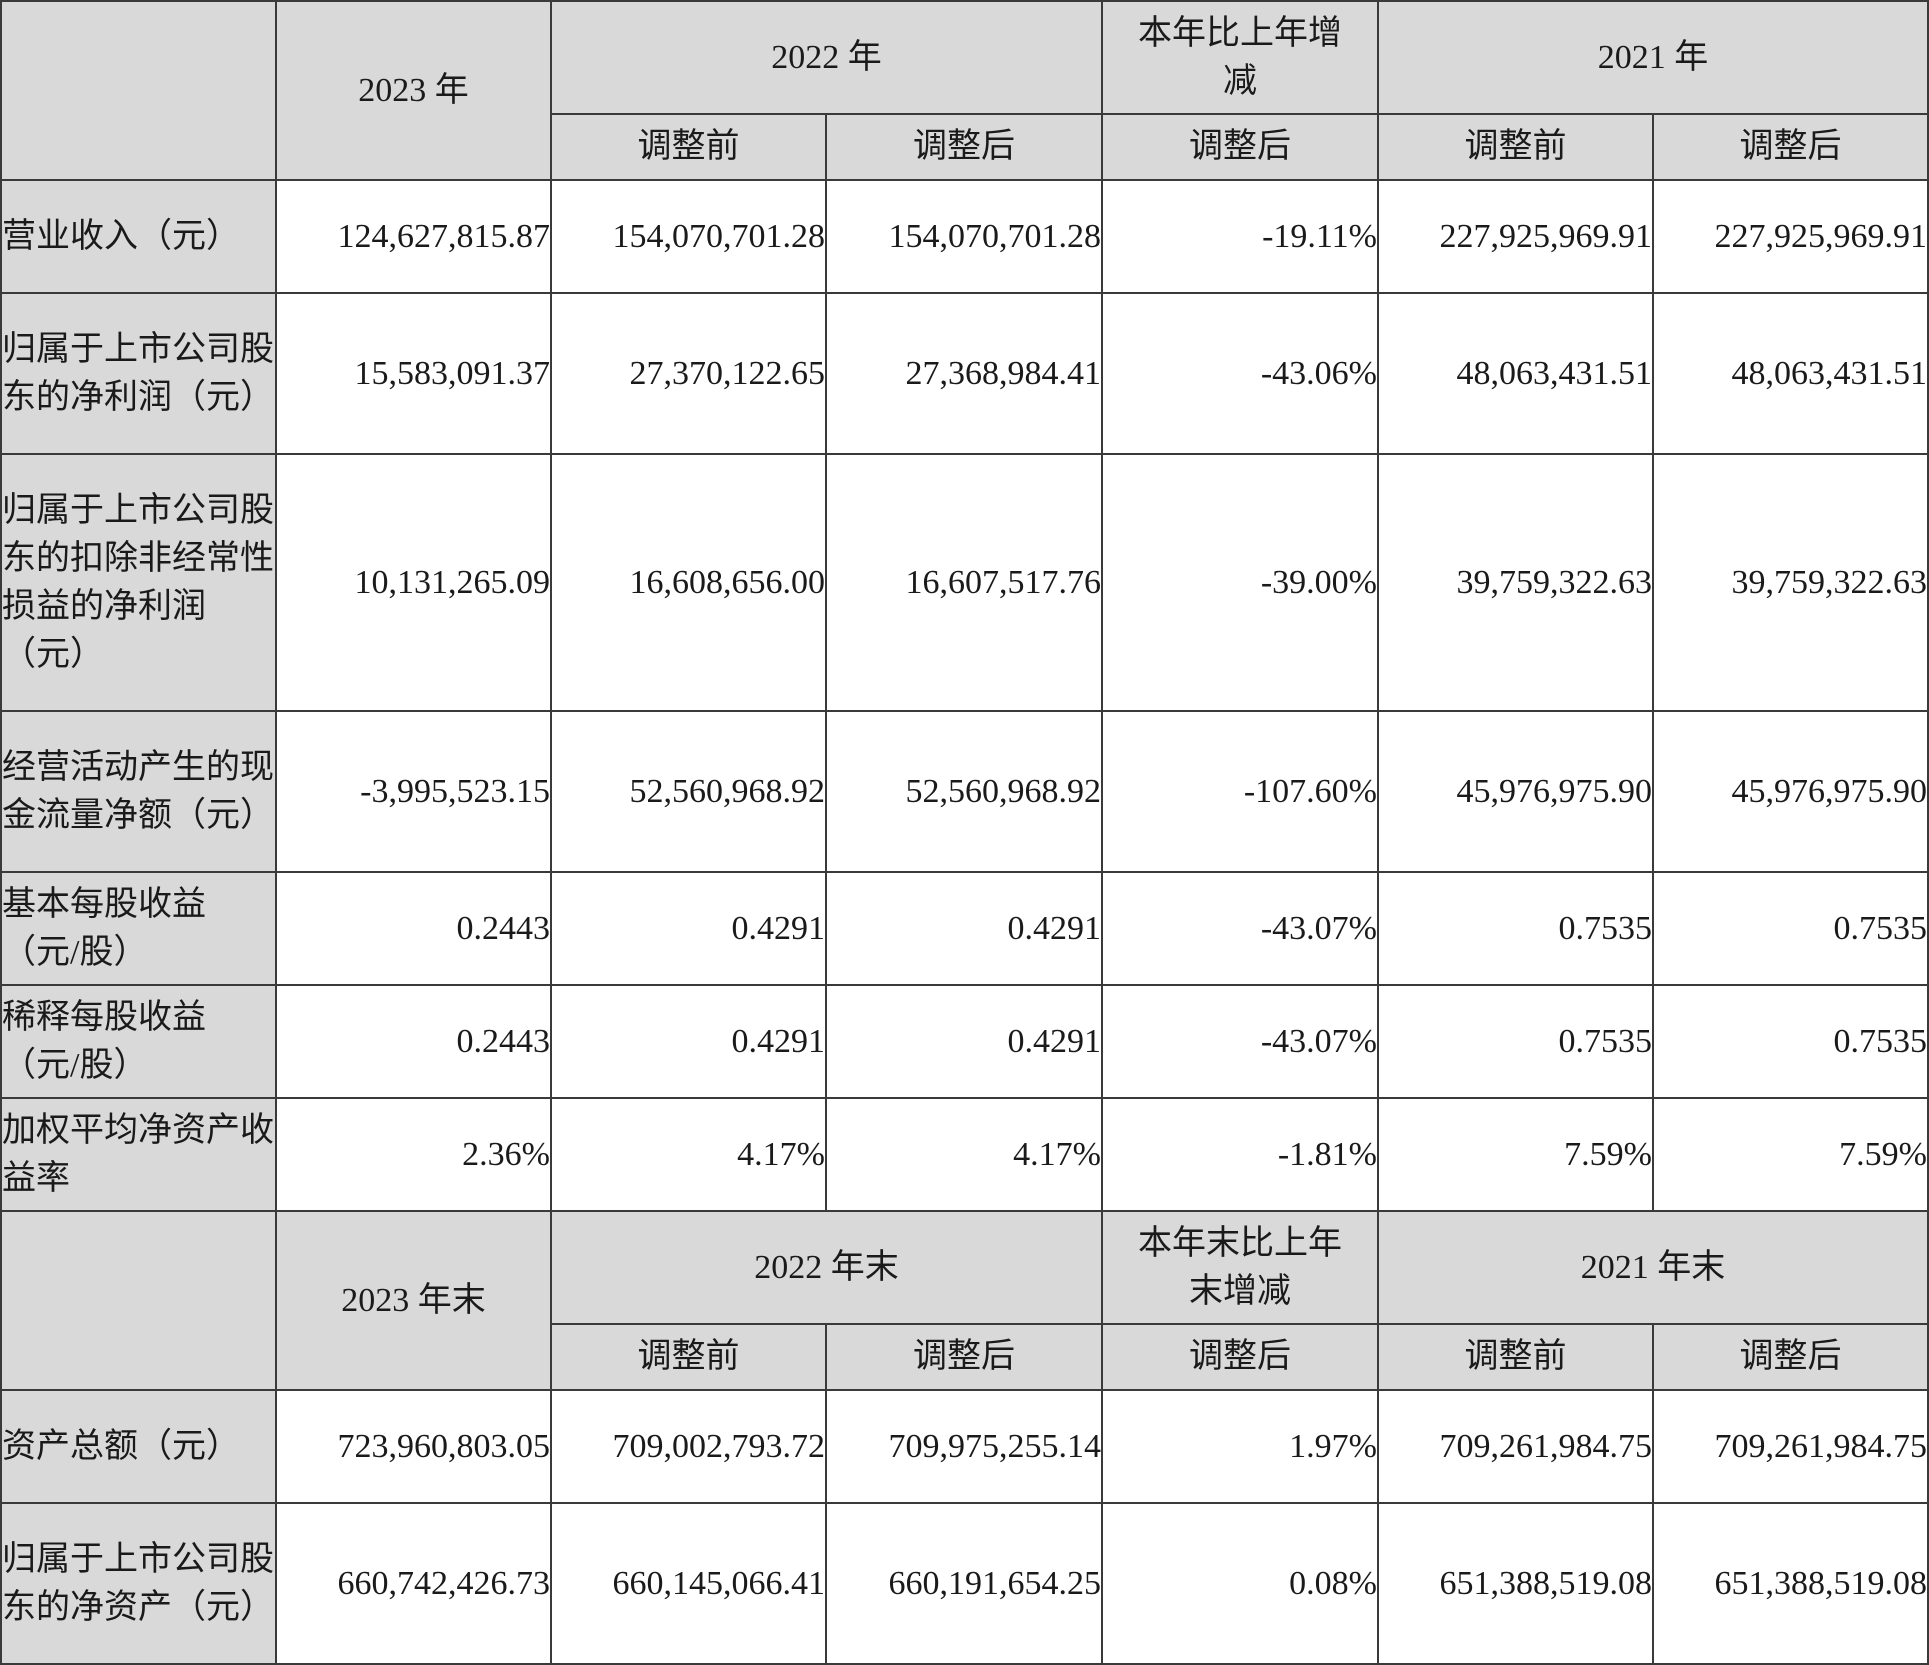 Image resolution: width=1929 pixels, height=1665 pixels. Describe the element at coordinates (1515, 582) in the screenshot. I see `value-2021-before: 39,759,322.63` at that location.